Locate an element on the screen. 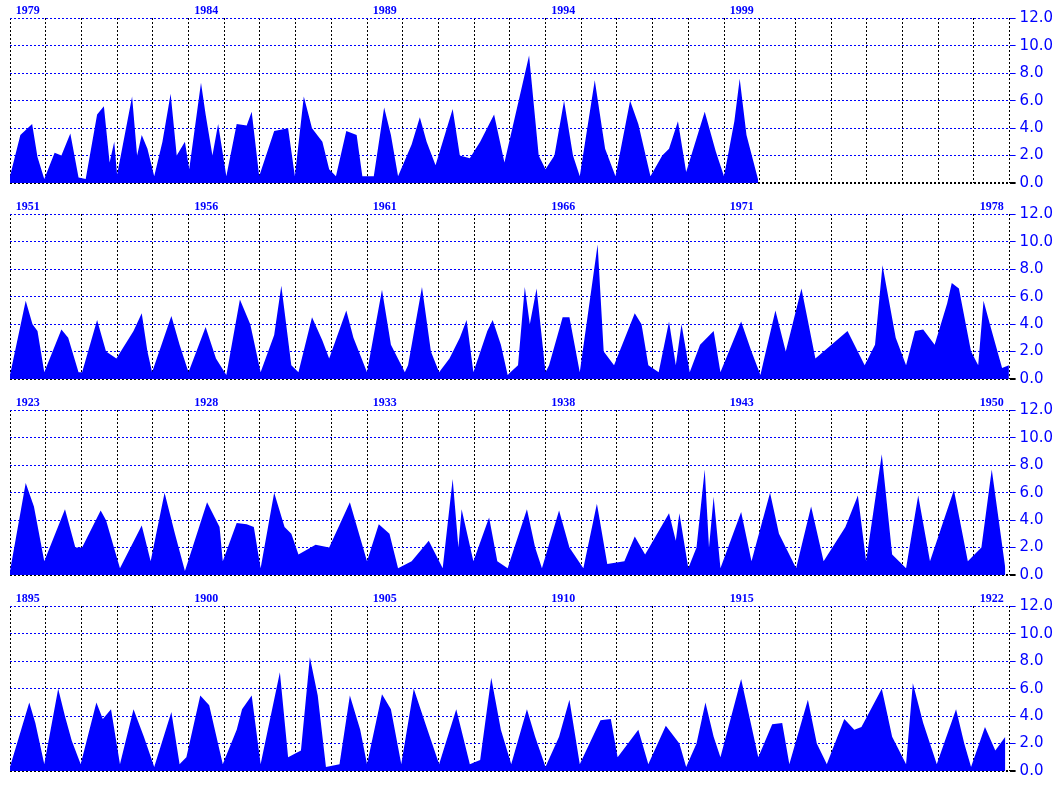 The height and width of the screenshot is (786, 1063). x-tick-label: 1994 is located at coordinates (563, 10).